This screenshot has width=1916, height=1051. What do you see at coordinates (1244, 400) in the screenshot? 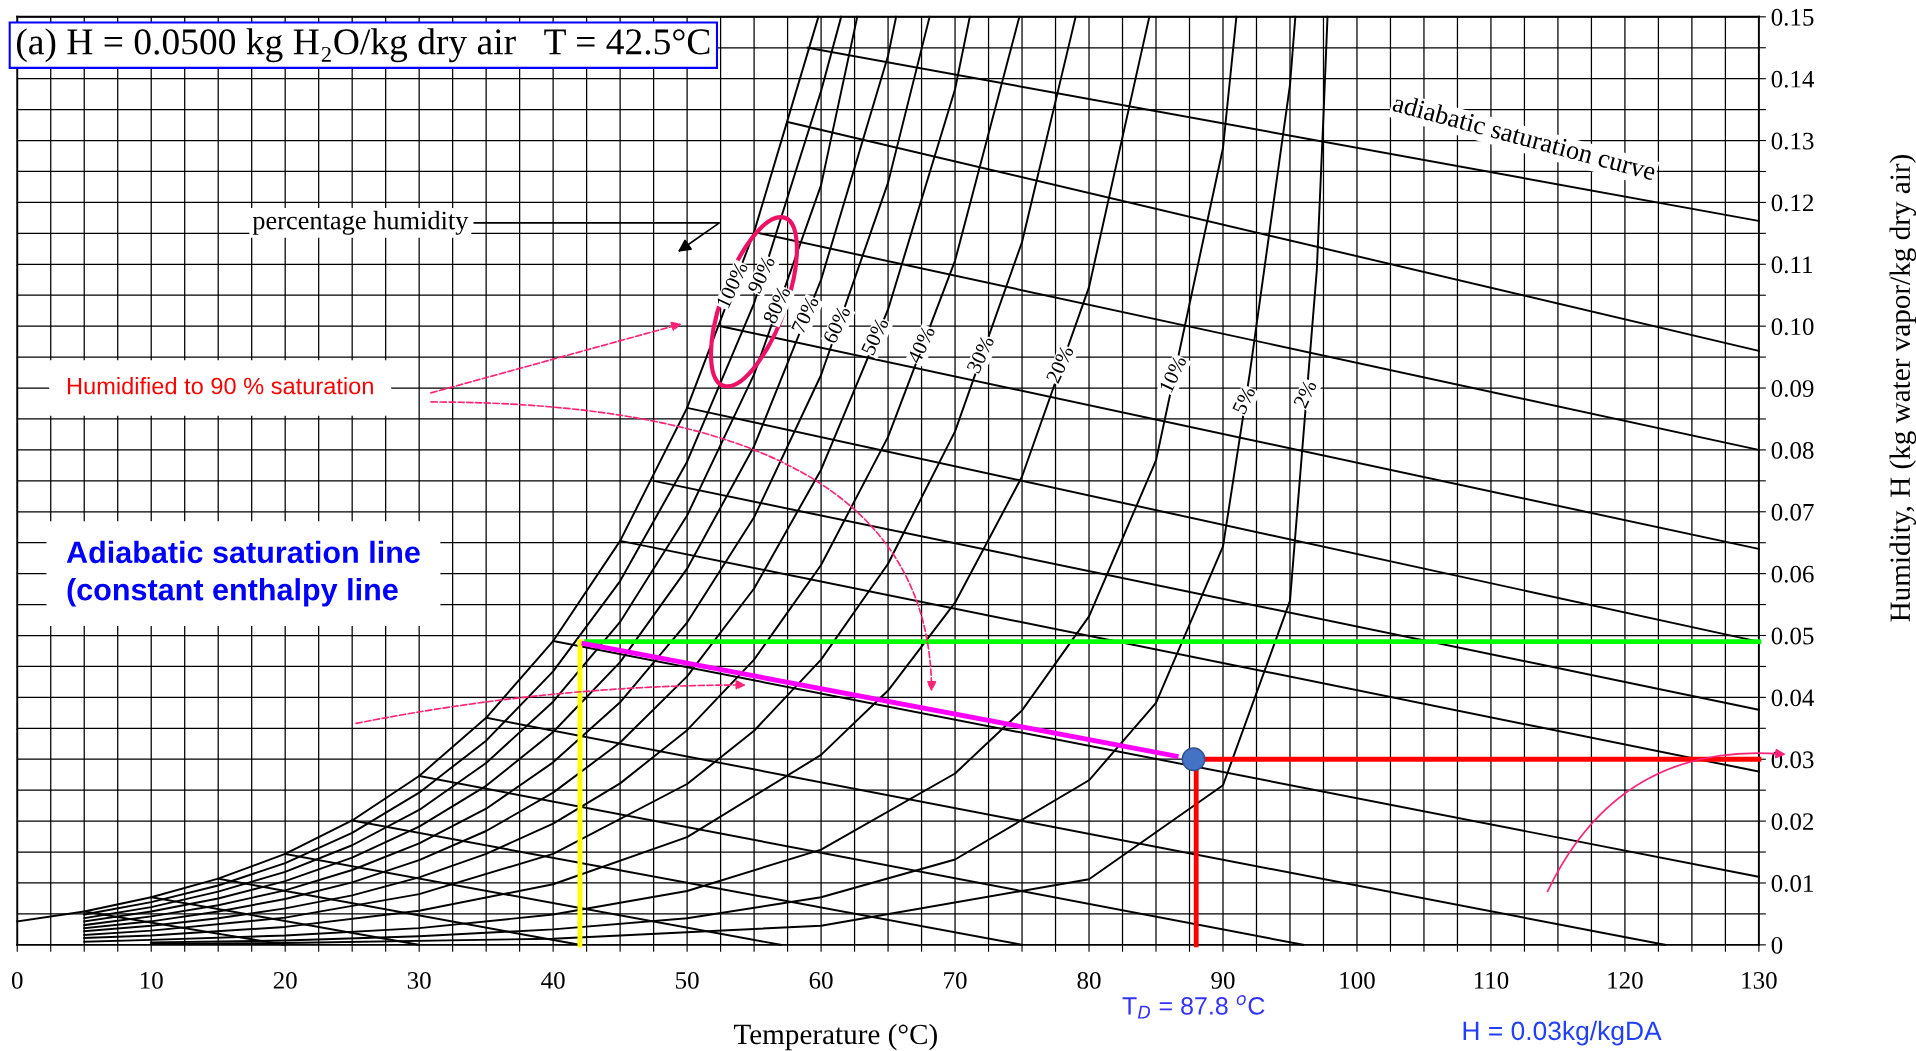
I see `text: 5%` at bounding box center [1244, 400].